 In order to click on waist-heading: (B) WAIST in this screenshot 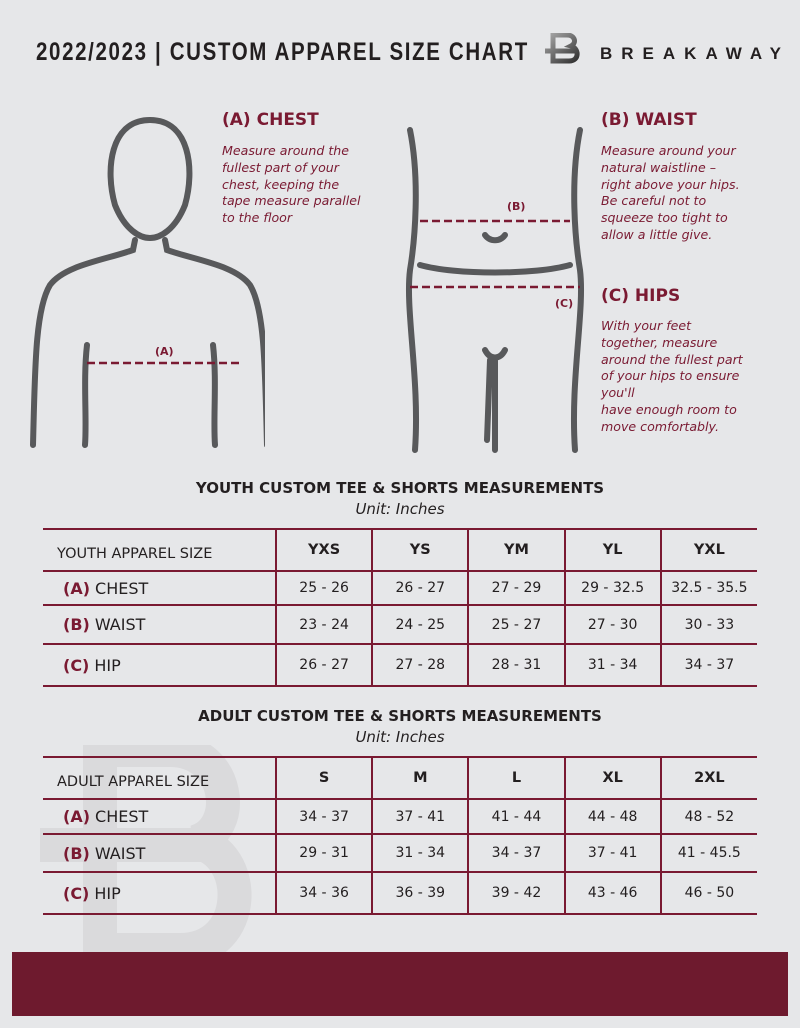, I will do `click(649, 120)`.